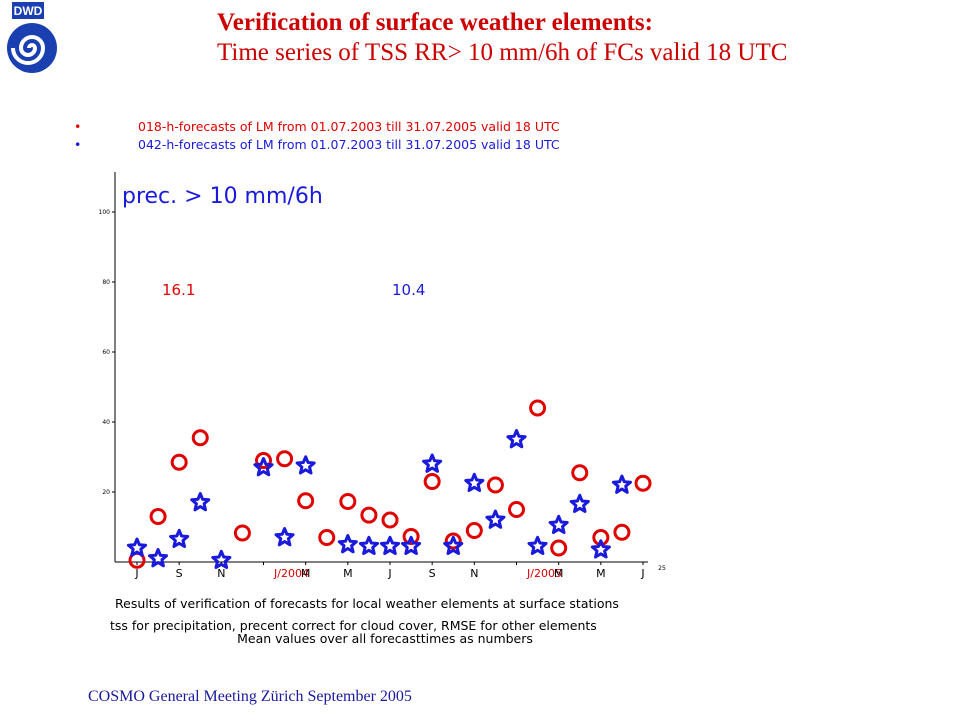  I want to click on y-tick-label: 100, so click(105, 212).